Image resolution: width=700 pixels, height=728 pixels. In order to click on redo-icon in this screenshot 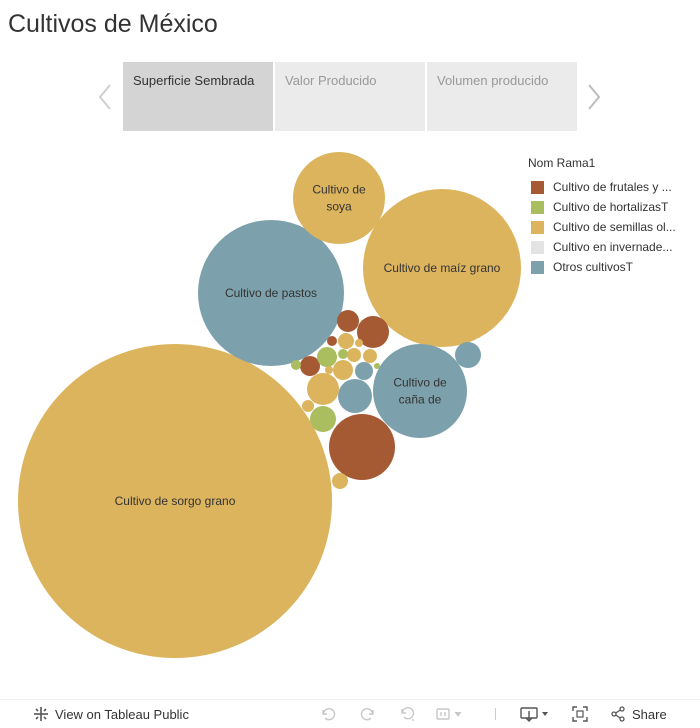, I will do `click(367, 714)`.